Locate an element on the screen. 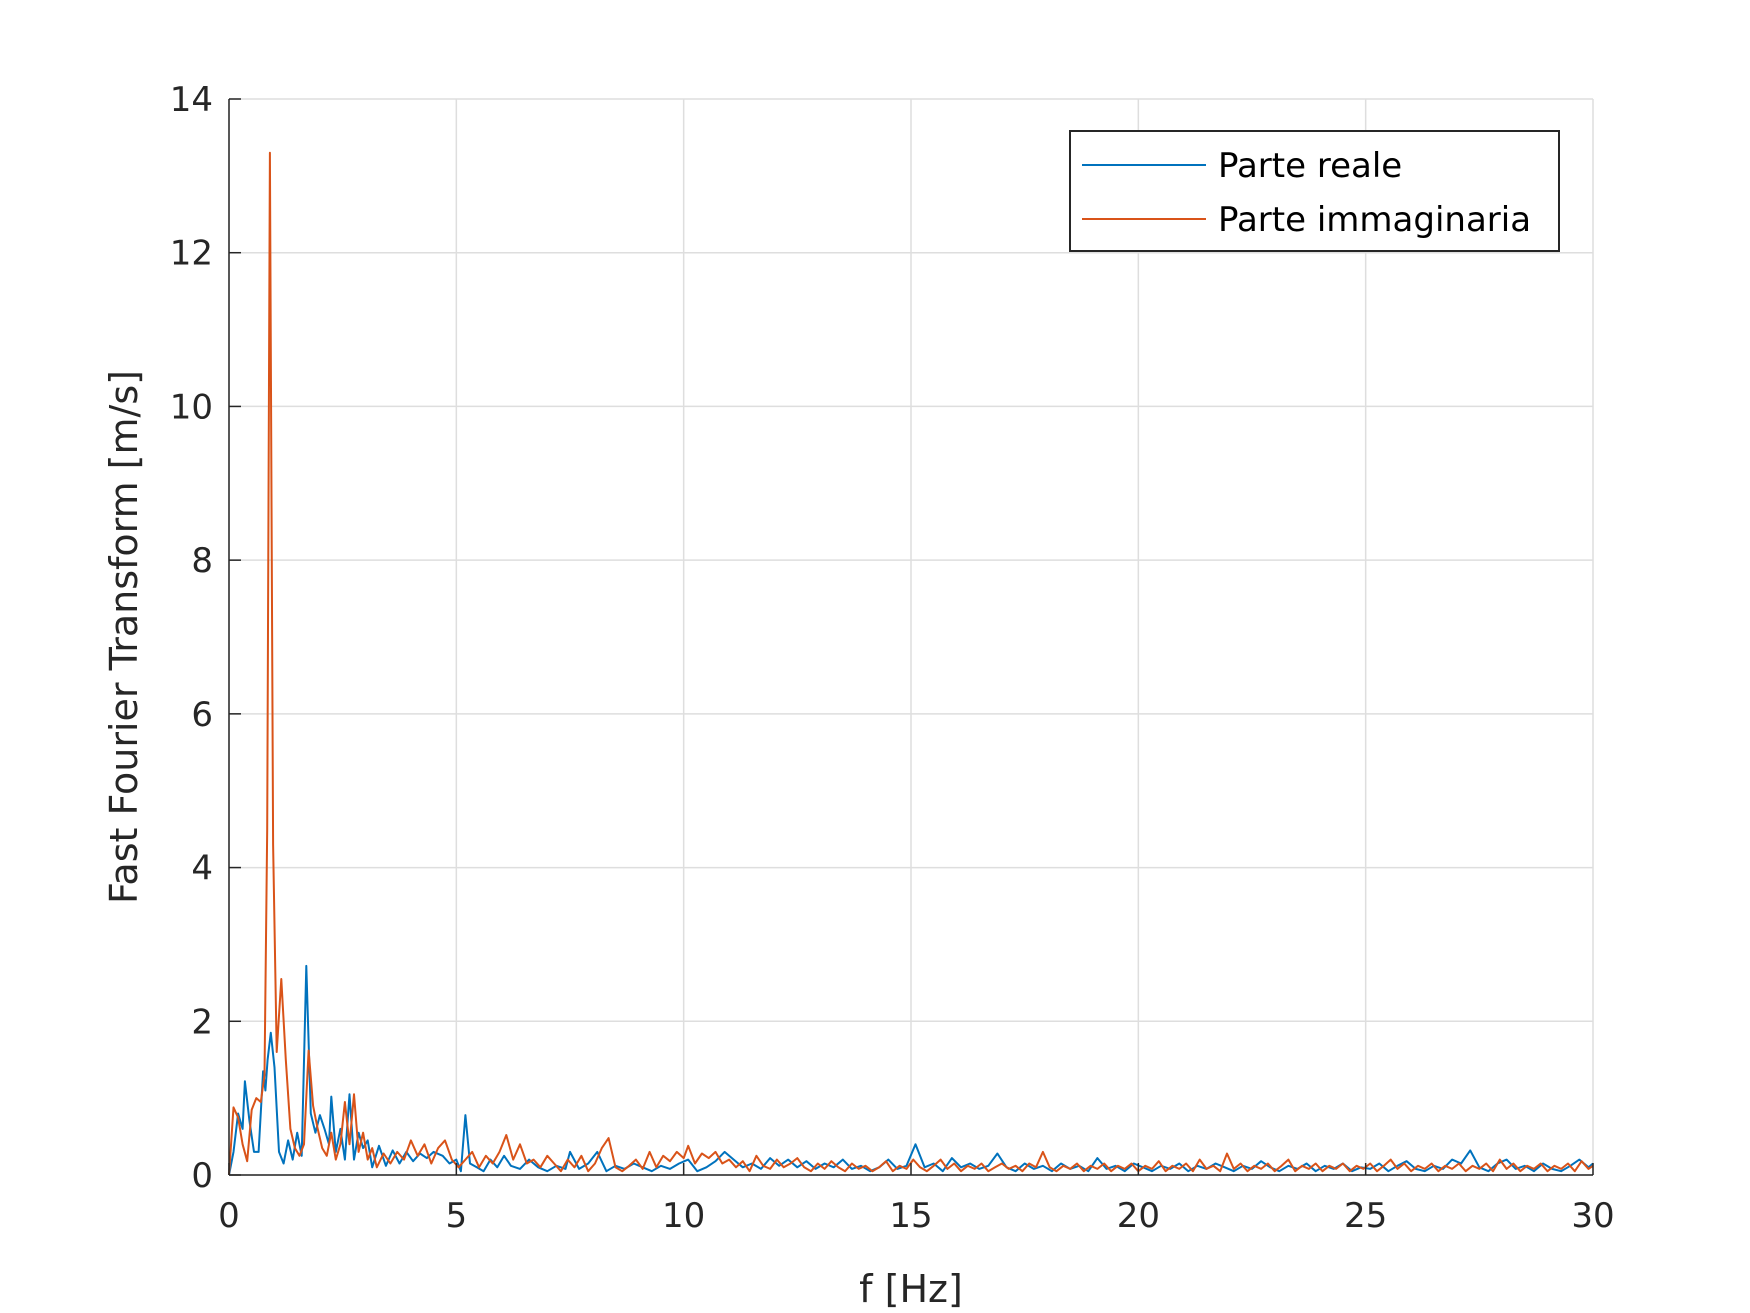  x-axis-label: f [Hz] is located at coordinates (911, 1289).